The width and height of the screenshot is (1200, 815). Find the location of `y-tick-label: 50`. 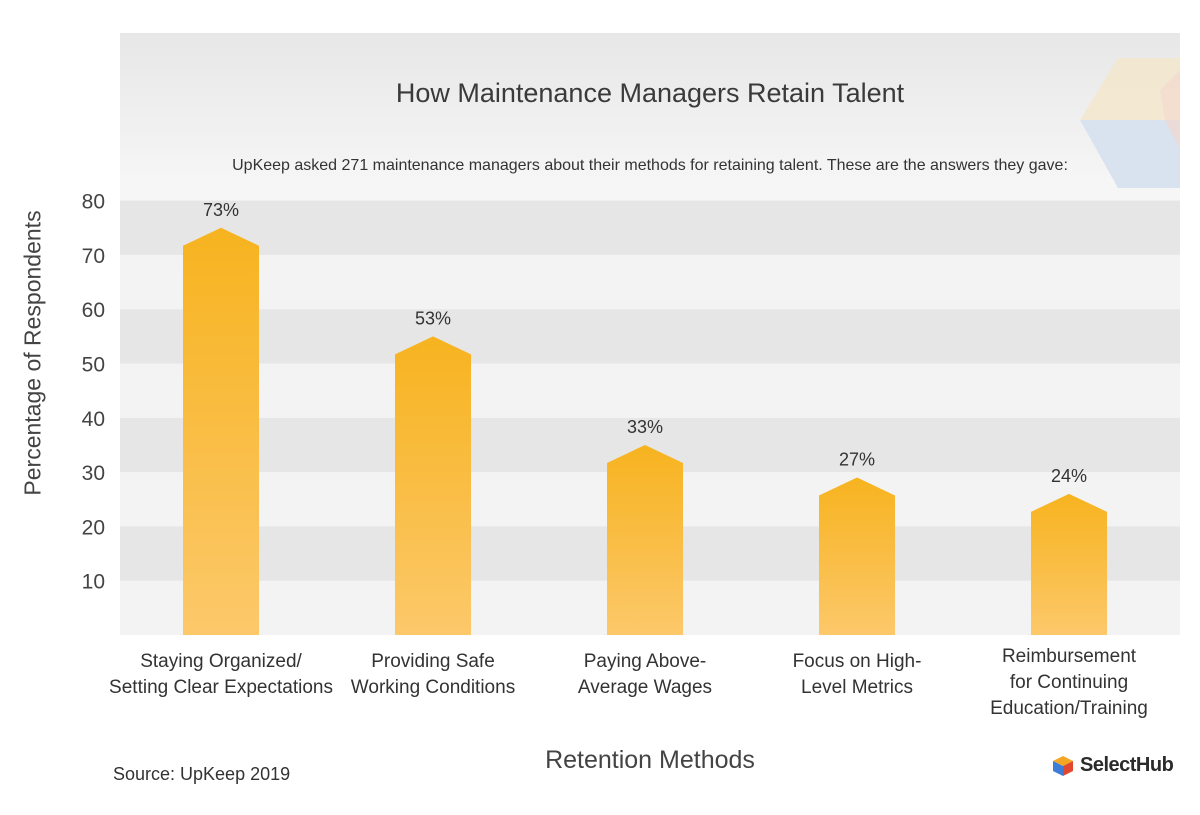

y-tick-label: 50 is located at coordinates (93, 365).